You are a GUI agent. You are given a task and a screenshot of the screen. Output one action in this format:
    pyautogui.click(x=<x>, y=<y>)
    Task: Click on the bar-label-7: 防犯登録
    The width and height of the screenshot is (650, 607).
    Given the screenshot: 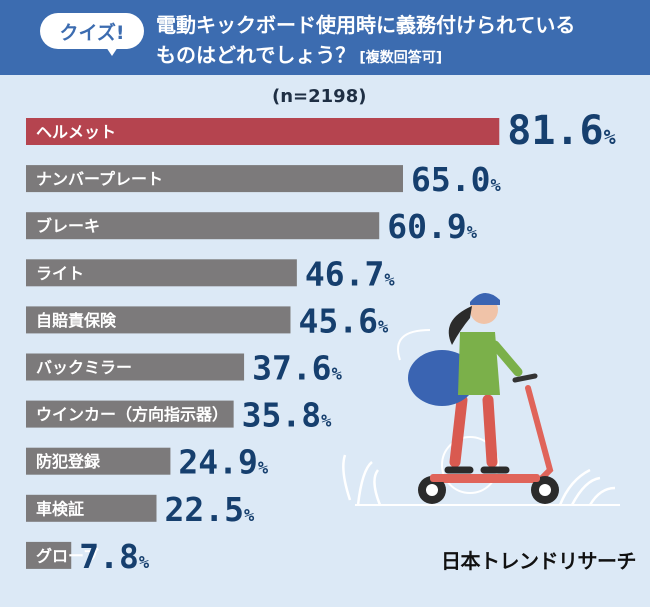 What is the action you would take?
    pyautogui.click(x=68, y=461)
    